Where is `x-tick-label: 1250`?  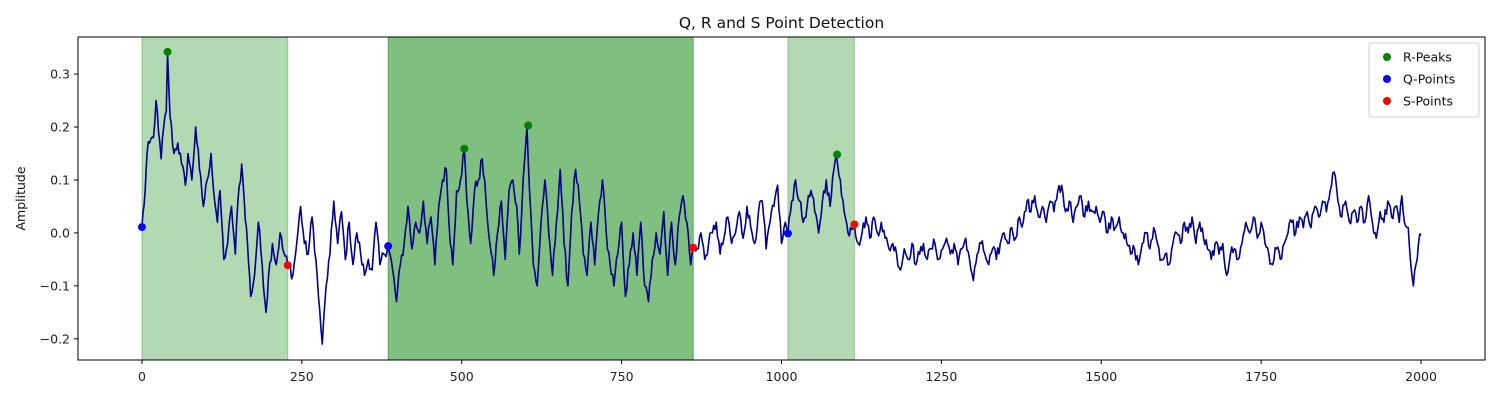 x-tick-label: 1250 is located at coordinates (941, 376).